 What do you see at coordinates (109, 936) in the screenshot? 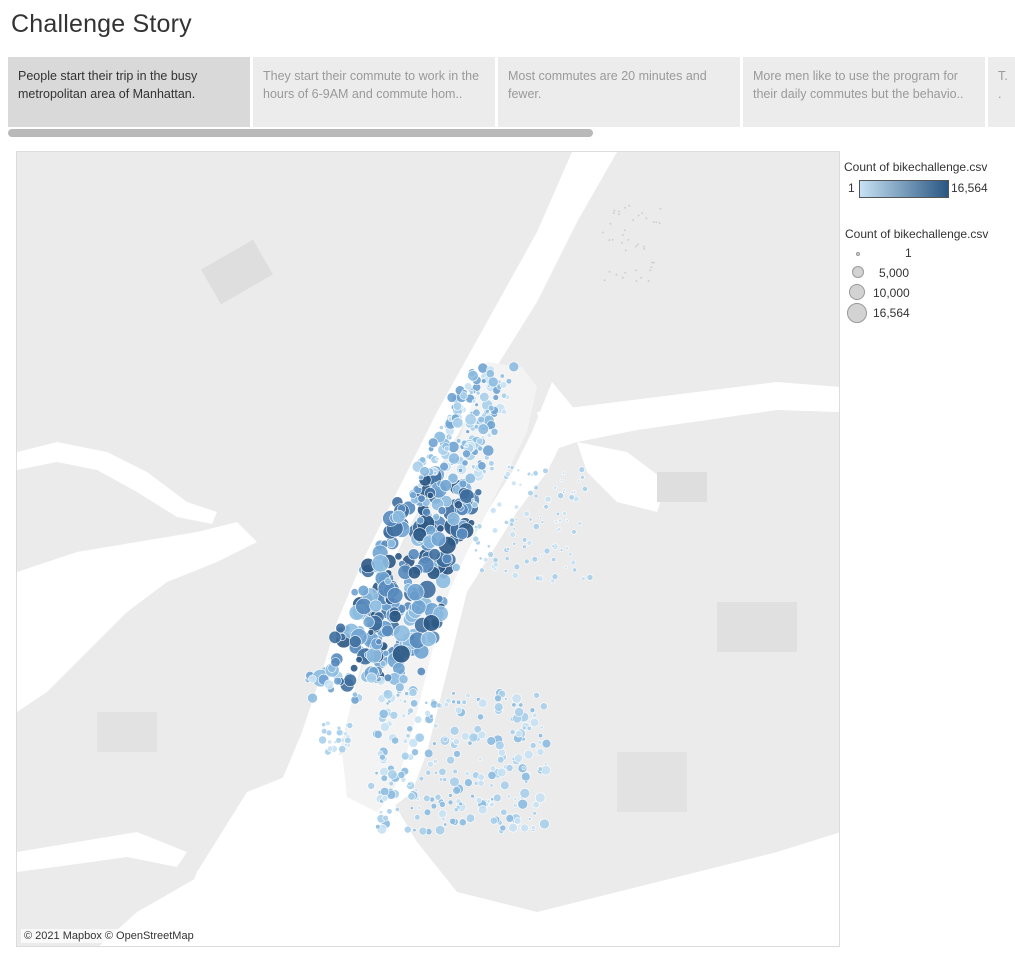
I see `map-attribution: © 2021 Mapbox © OpenStreetMap` at bounding box center [109, 936].